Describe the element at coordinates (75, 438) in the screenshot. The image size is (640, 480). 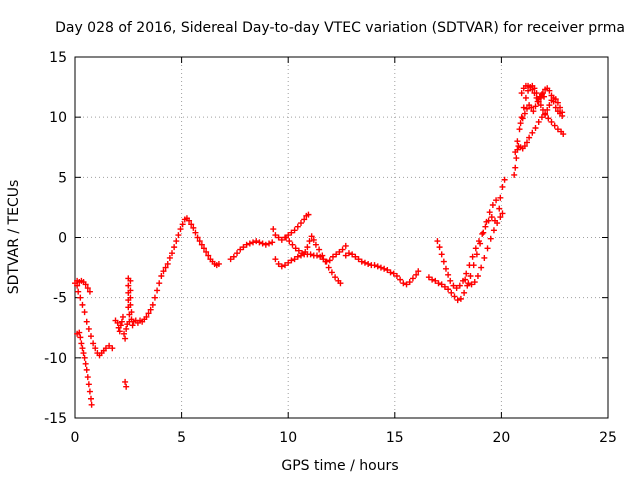
I see `x-tick-label: 0` at that location.